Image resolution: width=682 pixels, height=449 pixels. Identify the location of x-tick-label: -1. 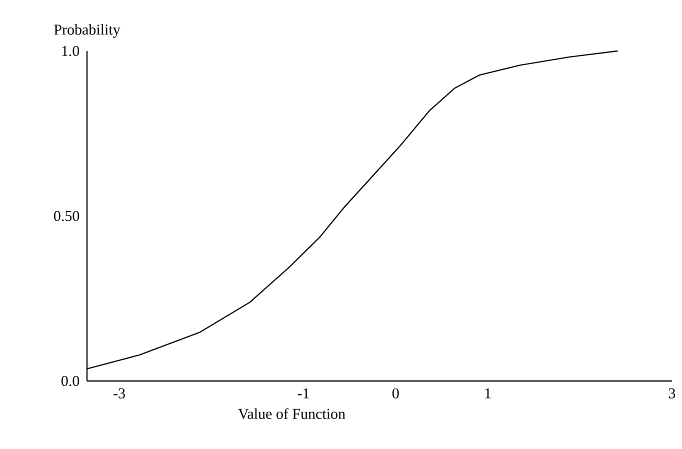
(303, 393).